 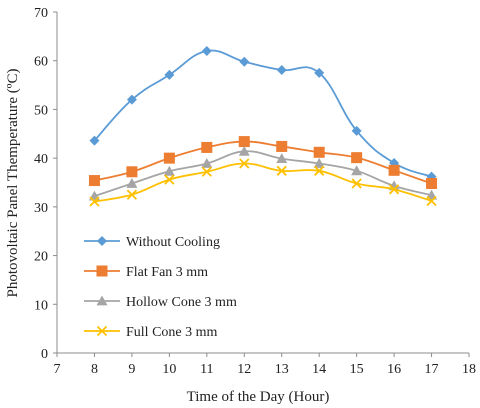 I want to click on x-tick-label: 8, so click(x=94, y=369).